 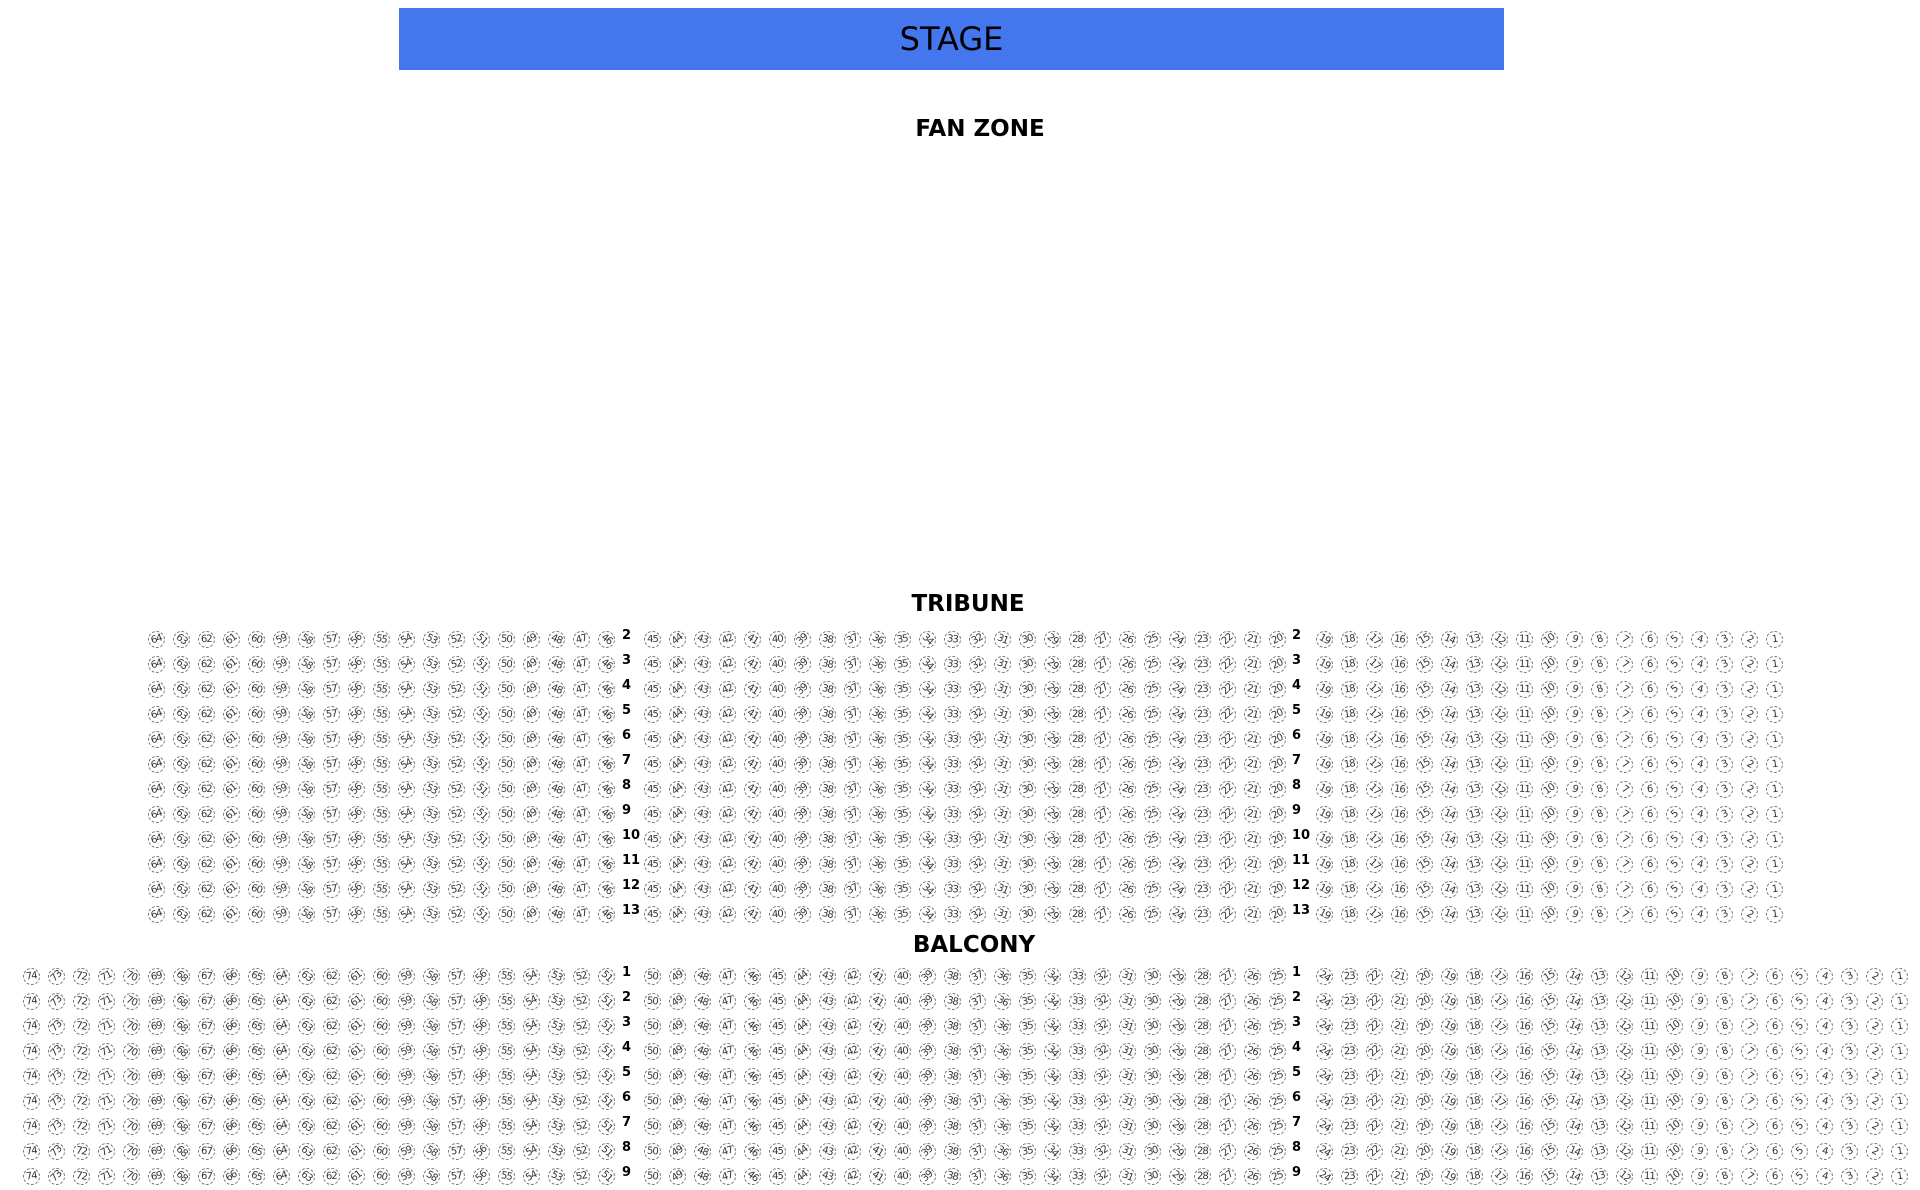 I want to click on tribune-seat-row-12-40: 40, so click(x=777, y=889).